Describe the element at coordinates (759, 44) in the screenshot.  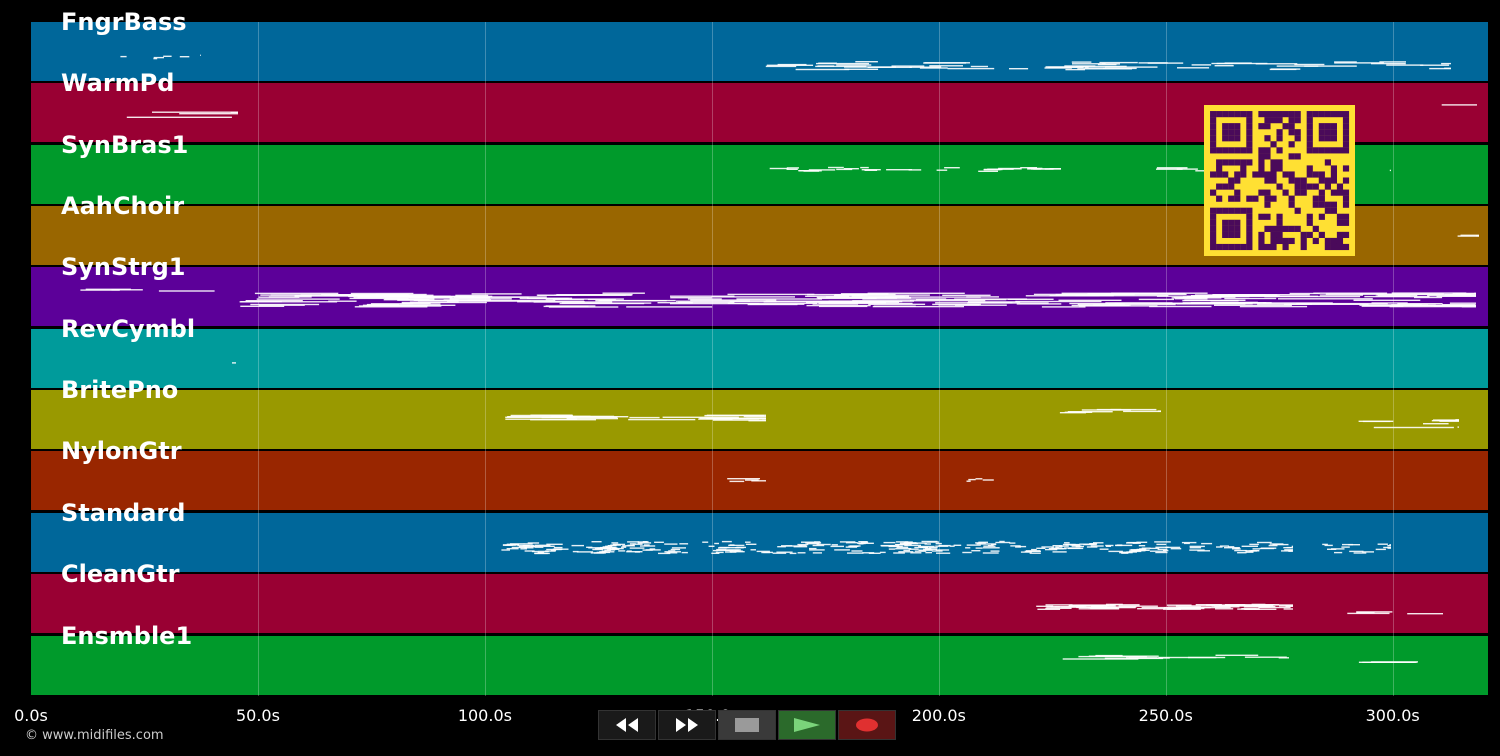
I see `track-row: FngrBass` at that location.